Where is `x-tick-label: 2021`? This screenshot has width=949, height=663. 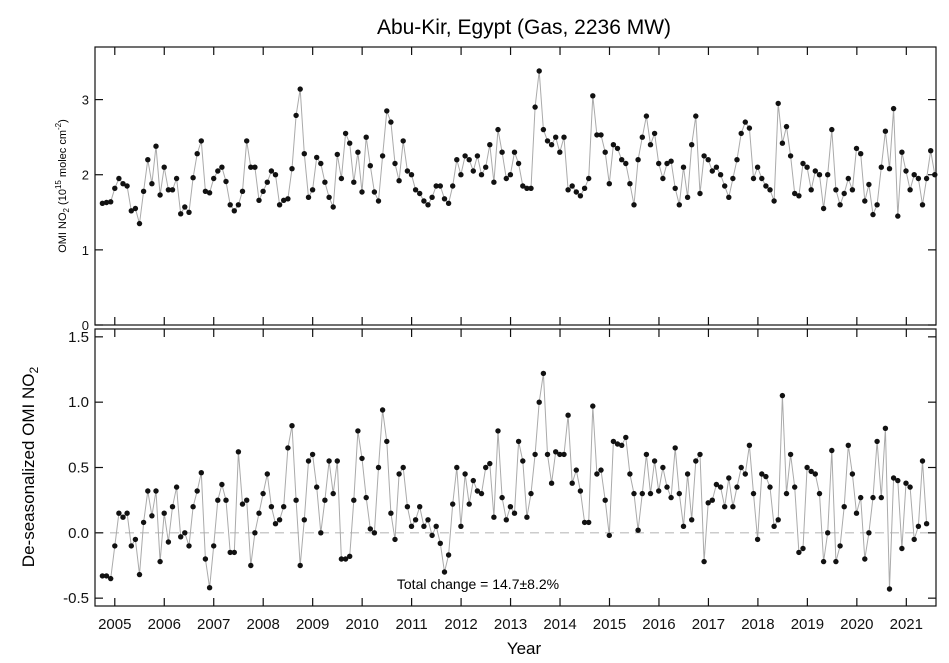
x-tick-label: 2021 is located at coordinates (906, 624).